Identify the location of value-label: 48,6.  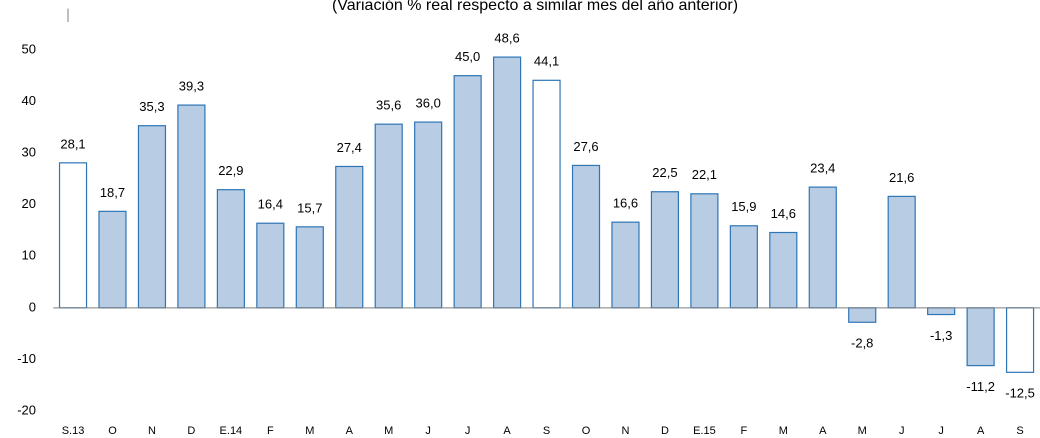
(506, 38).